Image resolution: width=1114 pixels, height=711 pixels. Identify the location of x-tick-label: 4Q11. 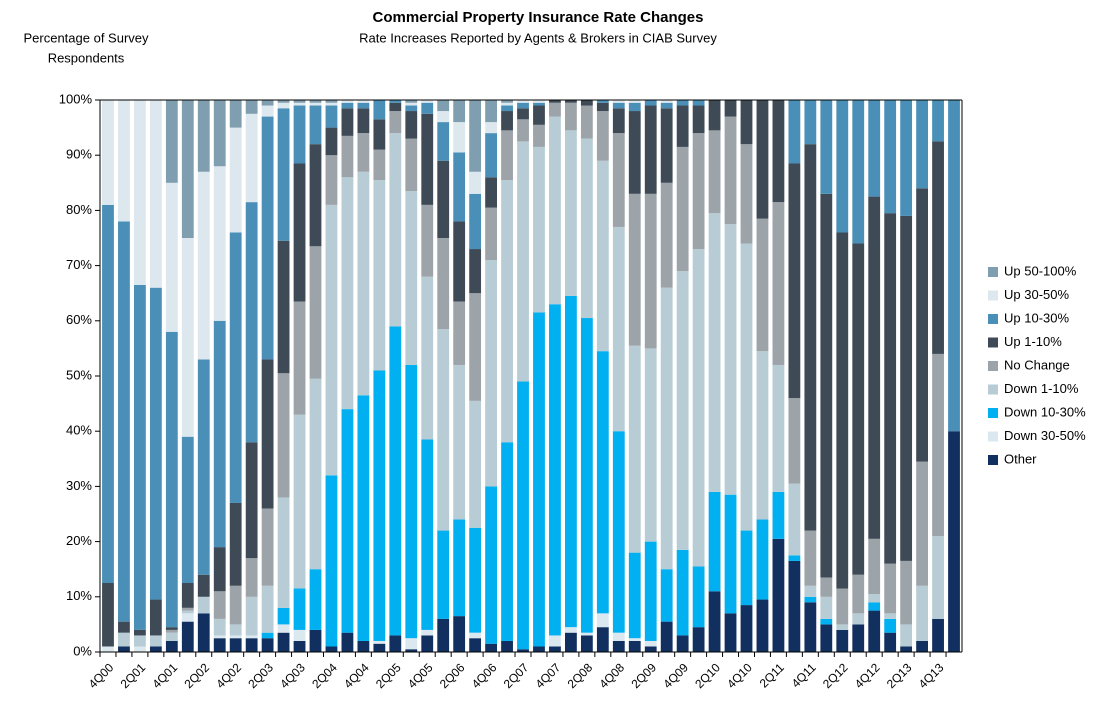
(804, 675).